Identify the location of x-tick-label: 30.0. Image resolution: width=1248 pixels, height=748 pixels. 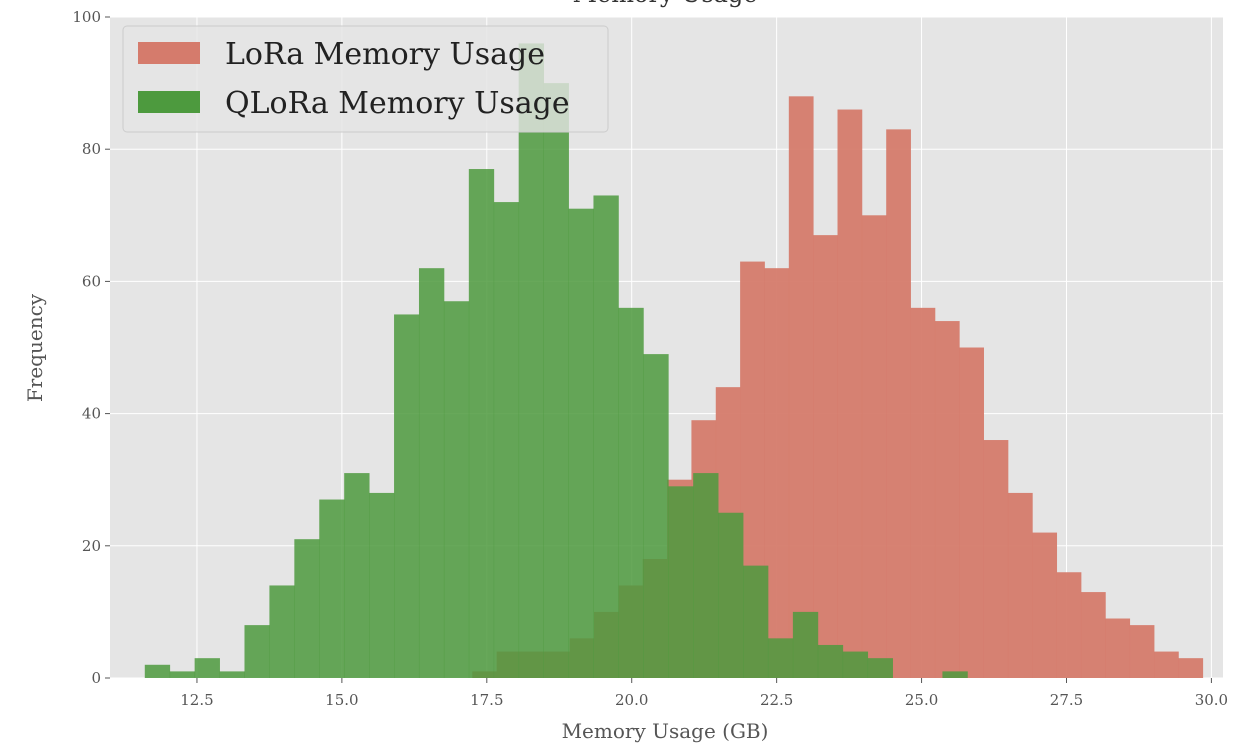
(1211, 700).